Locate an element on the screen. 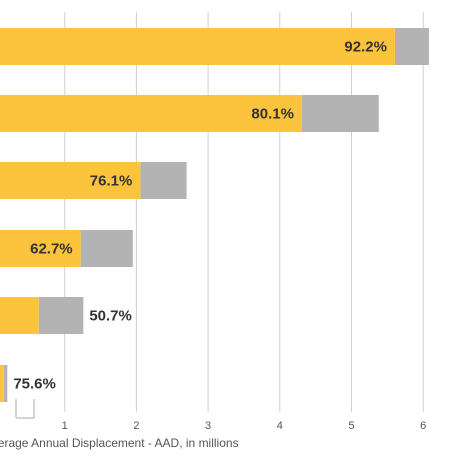 Image resolution: width=474 pixels, height=474 pixels. bar-group-2: 80.1% is located at coordinates (189, 113).